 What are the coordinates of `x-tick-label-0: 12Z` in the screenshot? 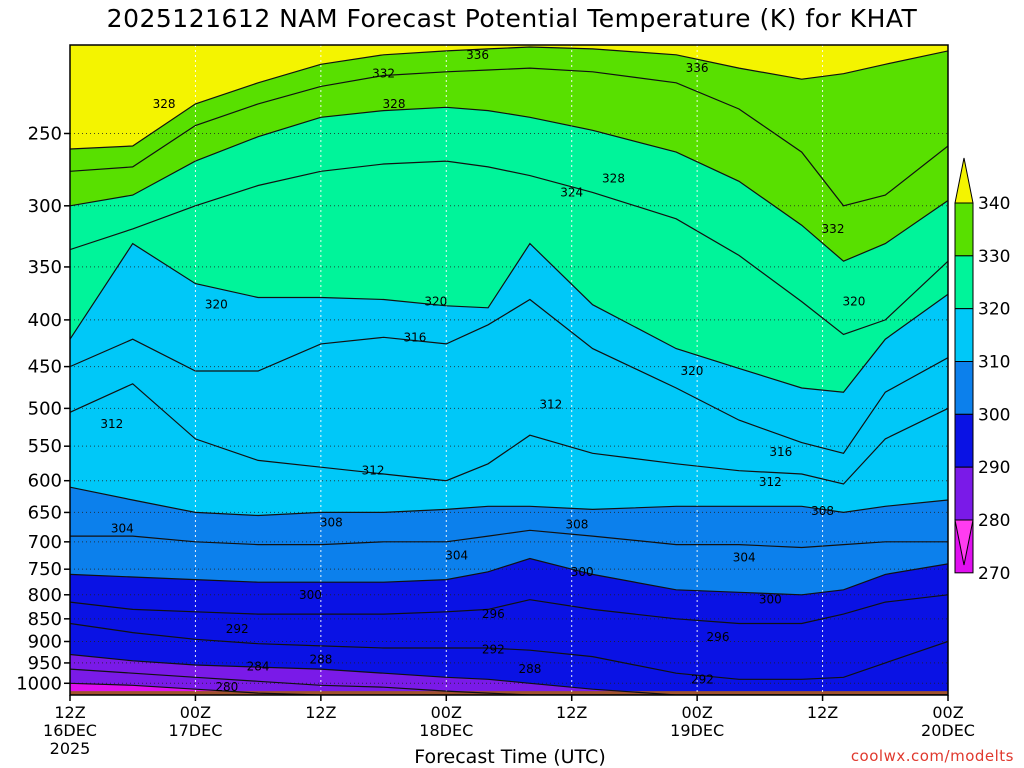 It's located at (69, 712).